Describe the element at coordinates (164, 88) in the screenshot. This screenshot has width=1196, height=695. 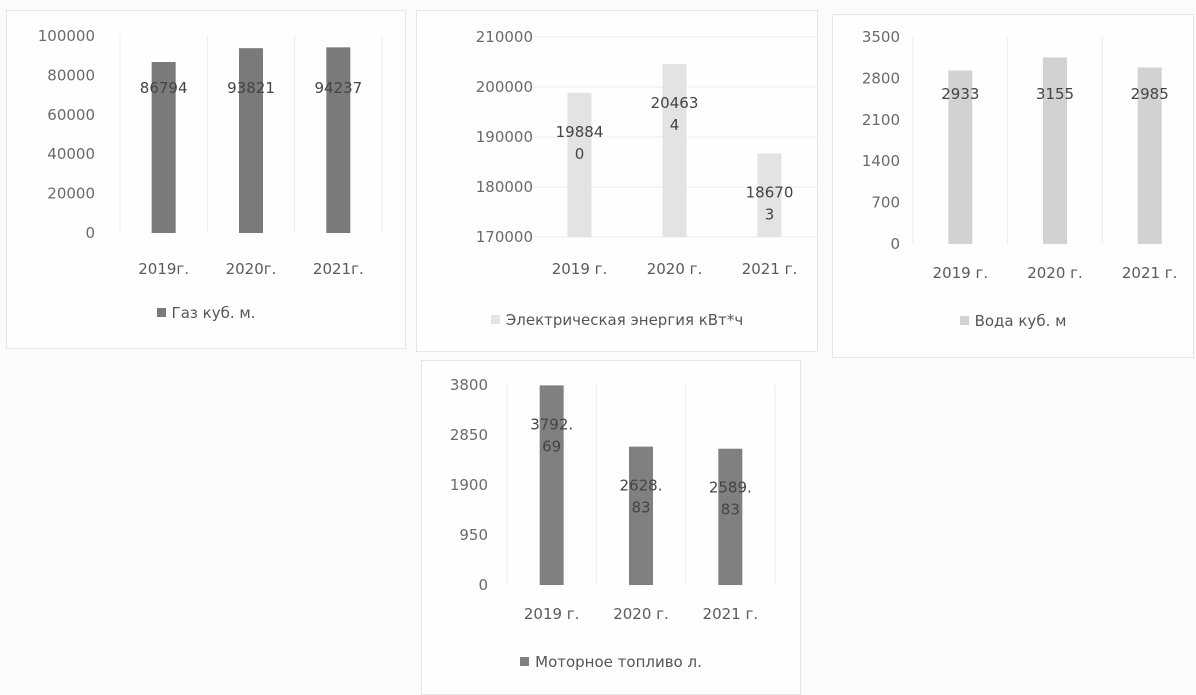
I see `data-label-gas: 86794` at that location.